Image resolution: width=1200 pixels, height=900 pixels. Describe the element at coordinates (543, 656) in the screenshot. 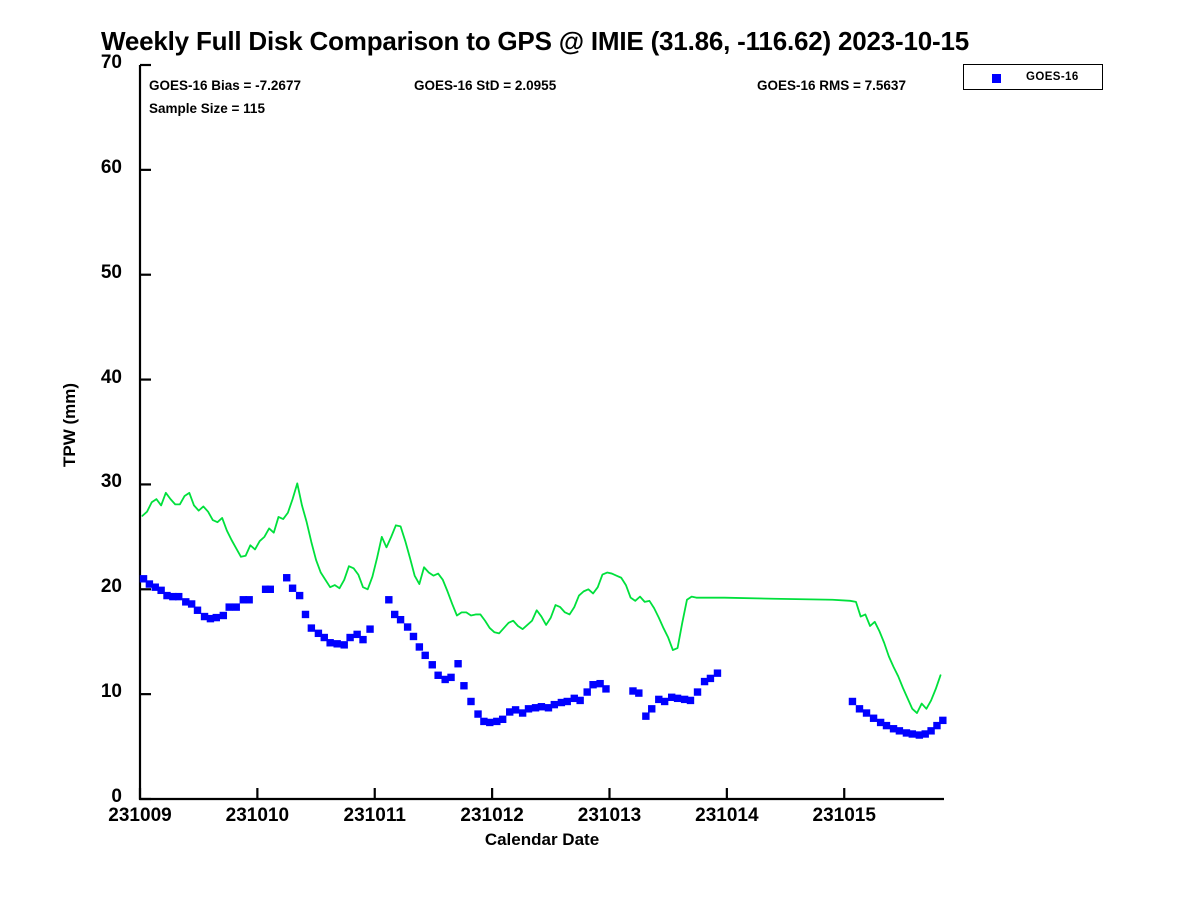

I see `series-scatter-goes16` at that location.